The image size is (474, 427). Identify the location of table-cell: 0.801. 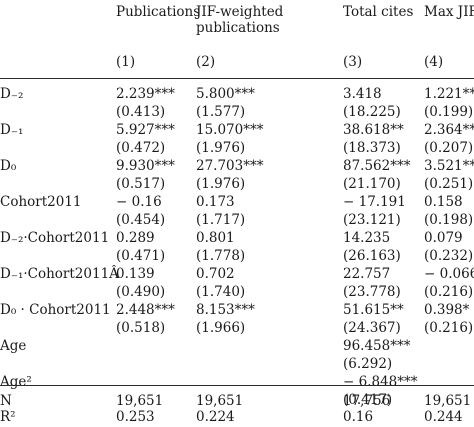
(215, 238).